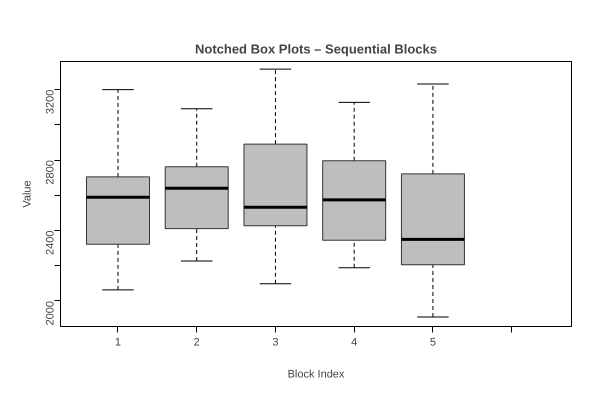 The image size is (599, 400). What do you see at coordinates (28, 194) in the screenshot?
I see `y-axis-title: Value` at bounding box center [28, 194].